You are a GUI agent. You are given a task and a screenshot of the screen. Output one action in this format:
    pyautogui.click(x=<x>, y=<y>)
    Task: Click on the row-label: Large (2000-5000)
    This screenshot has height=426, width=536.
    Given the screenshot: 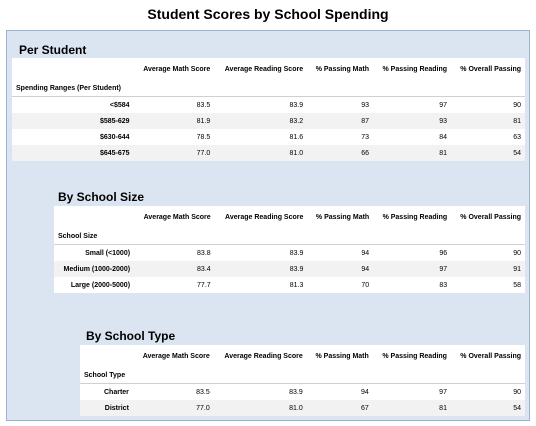 What is the action you would take?
    pyautogui.click(x=100, y=285)
    